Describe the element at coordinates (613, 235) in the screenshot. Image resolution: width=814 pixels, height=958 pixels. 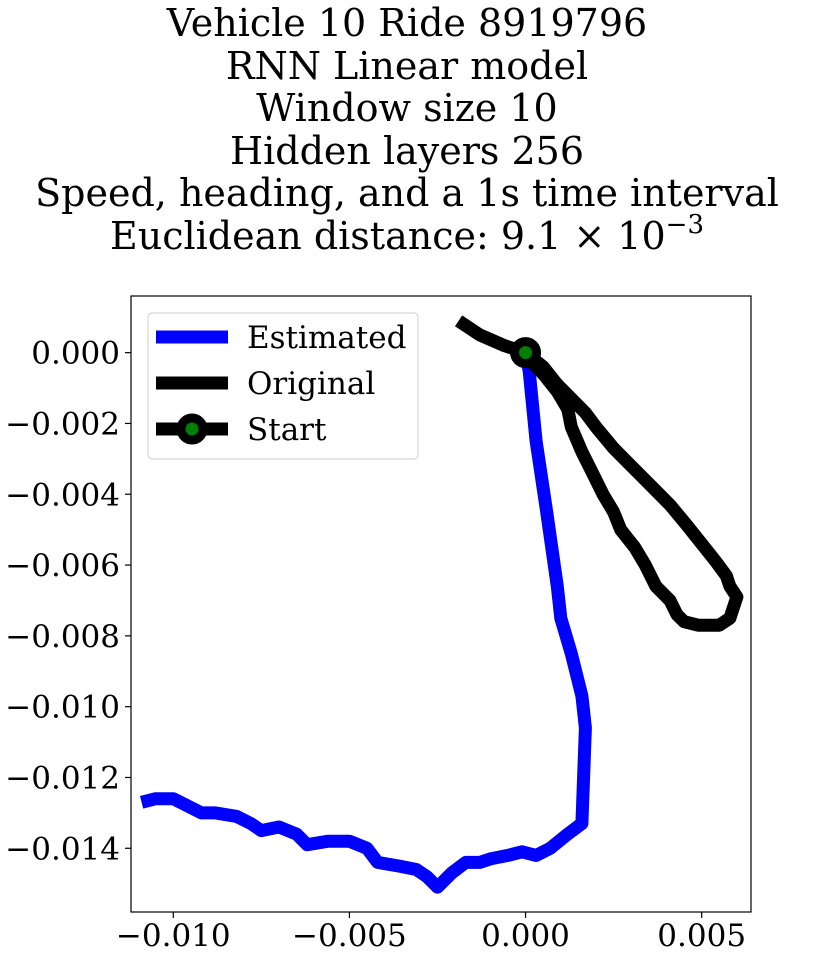
I see `times-sign: × 10` at that location.